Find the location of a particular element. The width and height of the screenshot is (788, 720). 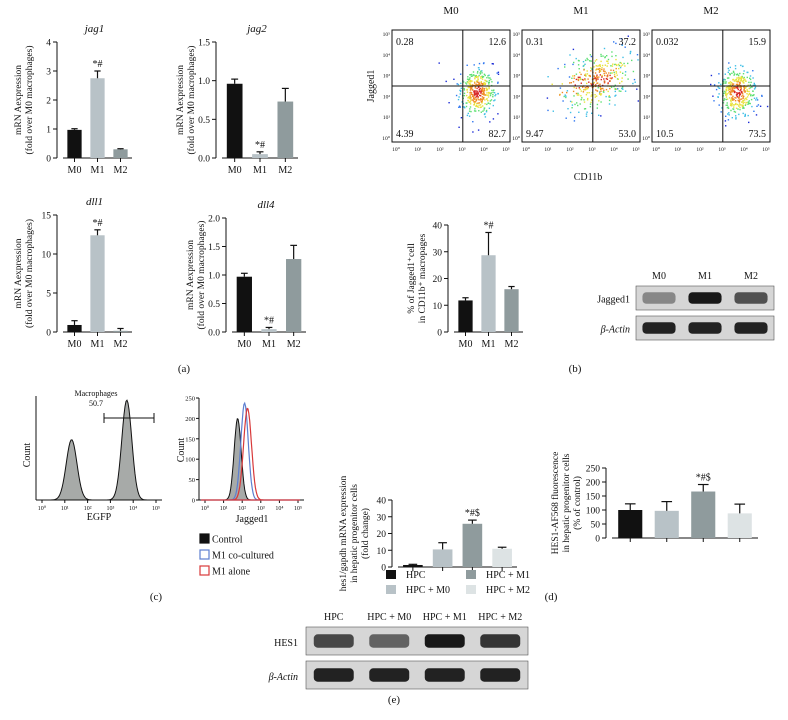

bar is located at coordinates (511, 310).